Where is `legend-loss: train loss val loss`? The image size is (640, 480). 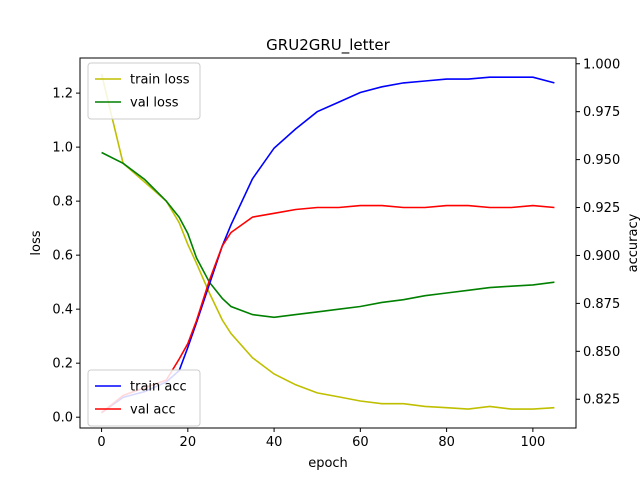 legend-loss: train loss val loss is located at coordinates (144, 91).